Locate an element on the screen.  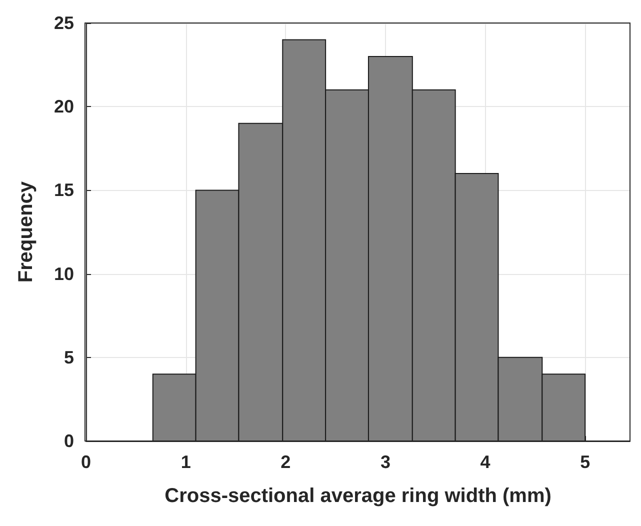
x-tick-label: 2 is located at coordinates (285, 462).